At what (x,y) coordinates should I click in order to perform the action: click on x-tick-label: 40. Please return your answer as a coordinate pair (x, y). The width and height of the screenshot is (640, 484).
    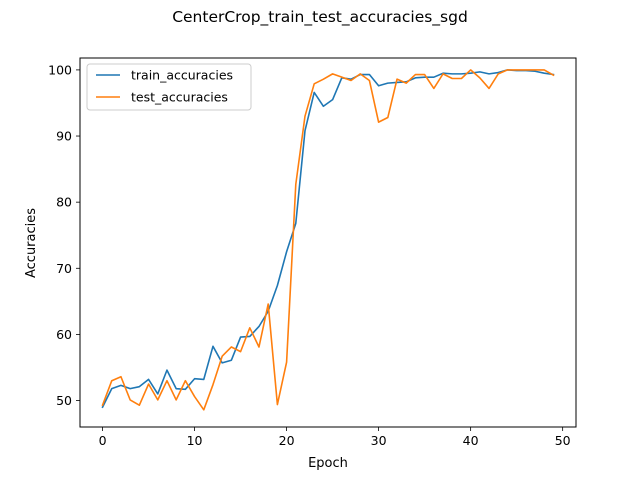
    Looking at the image, I should click on (471, 440).